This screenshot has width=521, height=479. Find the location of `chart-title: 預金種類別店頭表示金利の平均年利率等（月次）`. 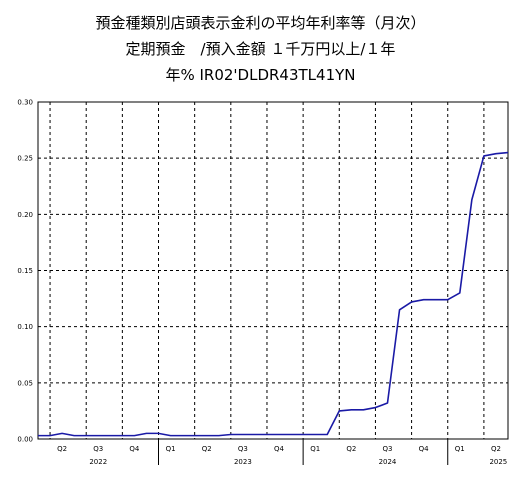

chart-title: 預金種類別店頭表示金利の平均年利率等（月次） is located at coordinates (260, 23).